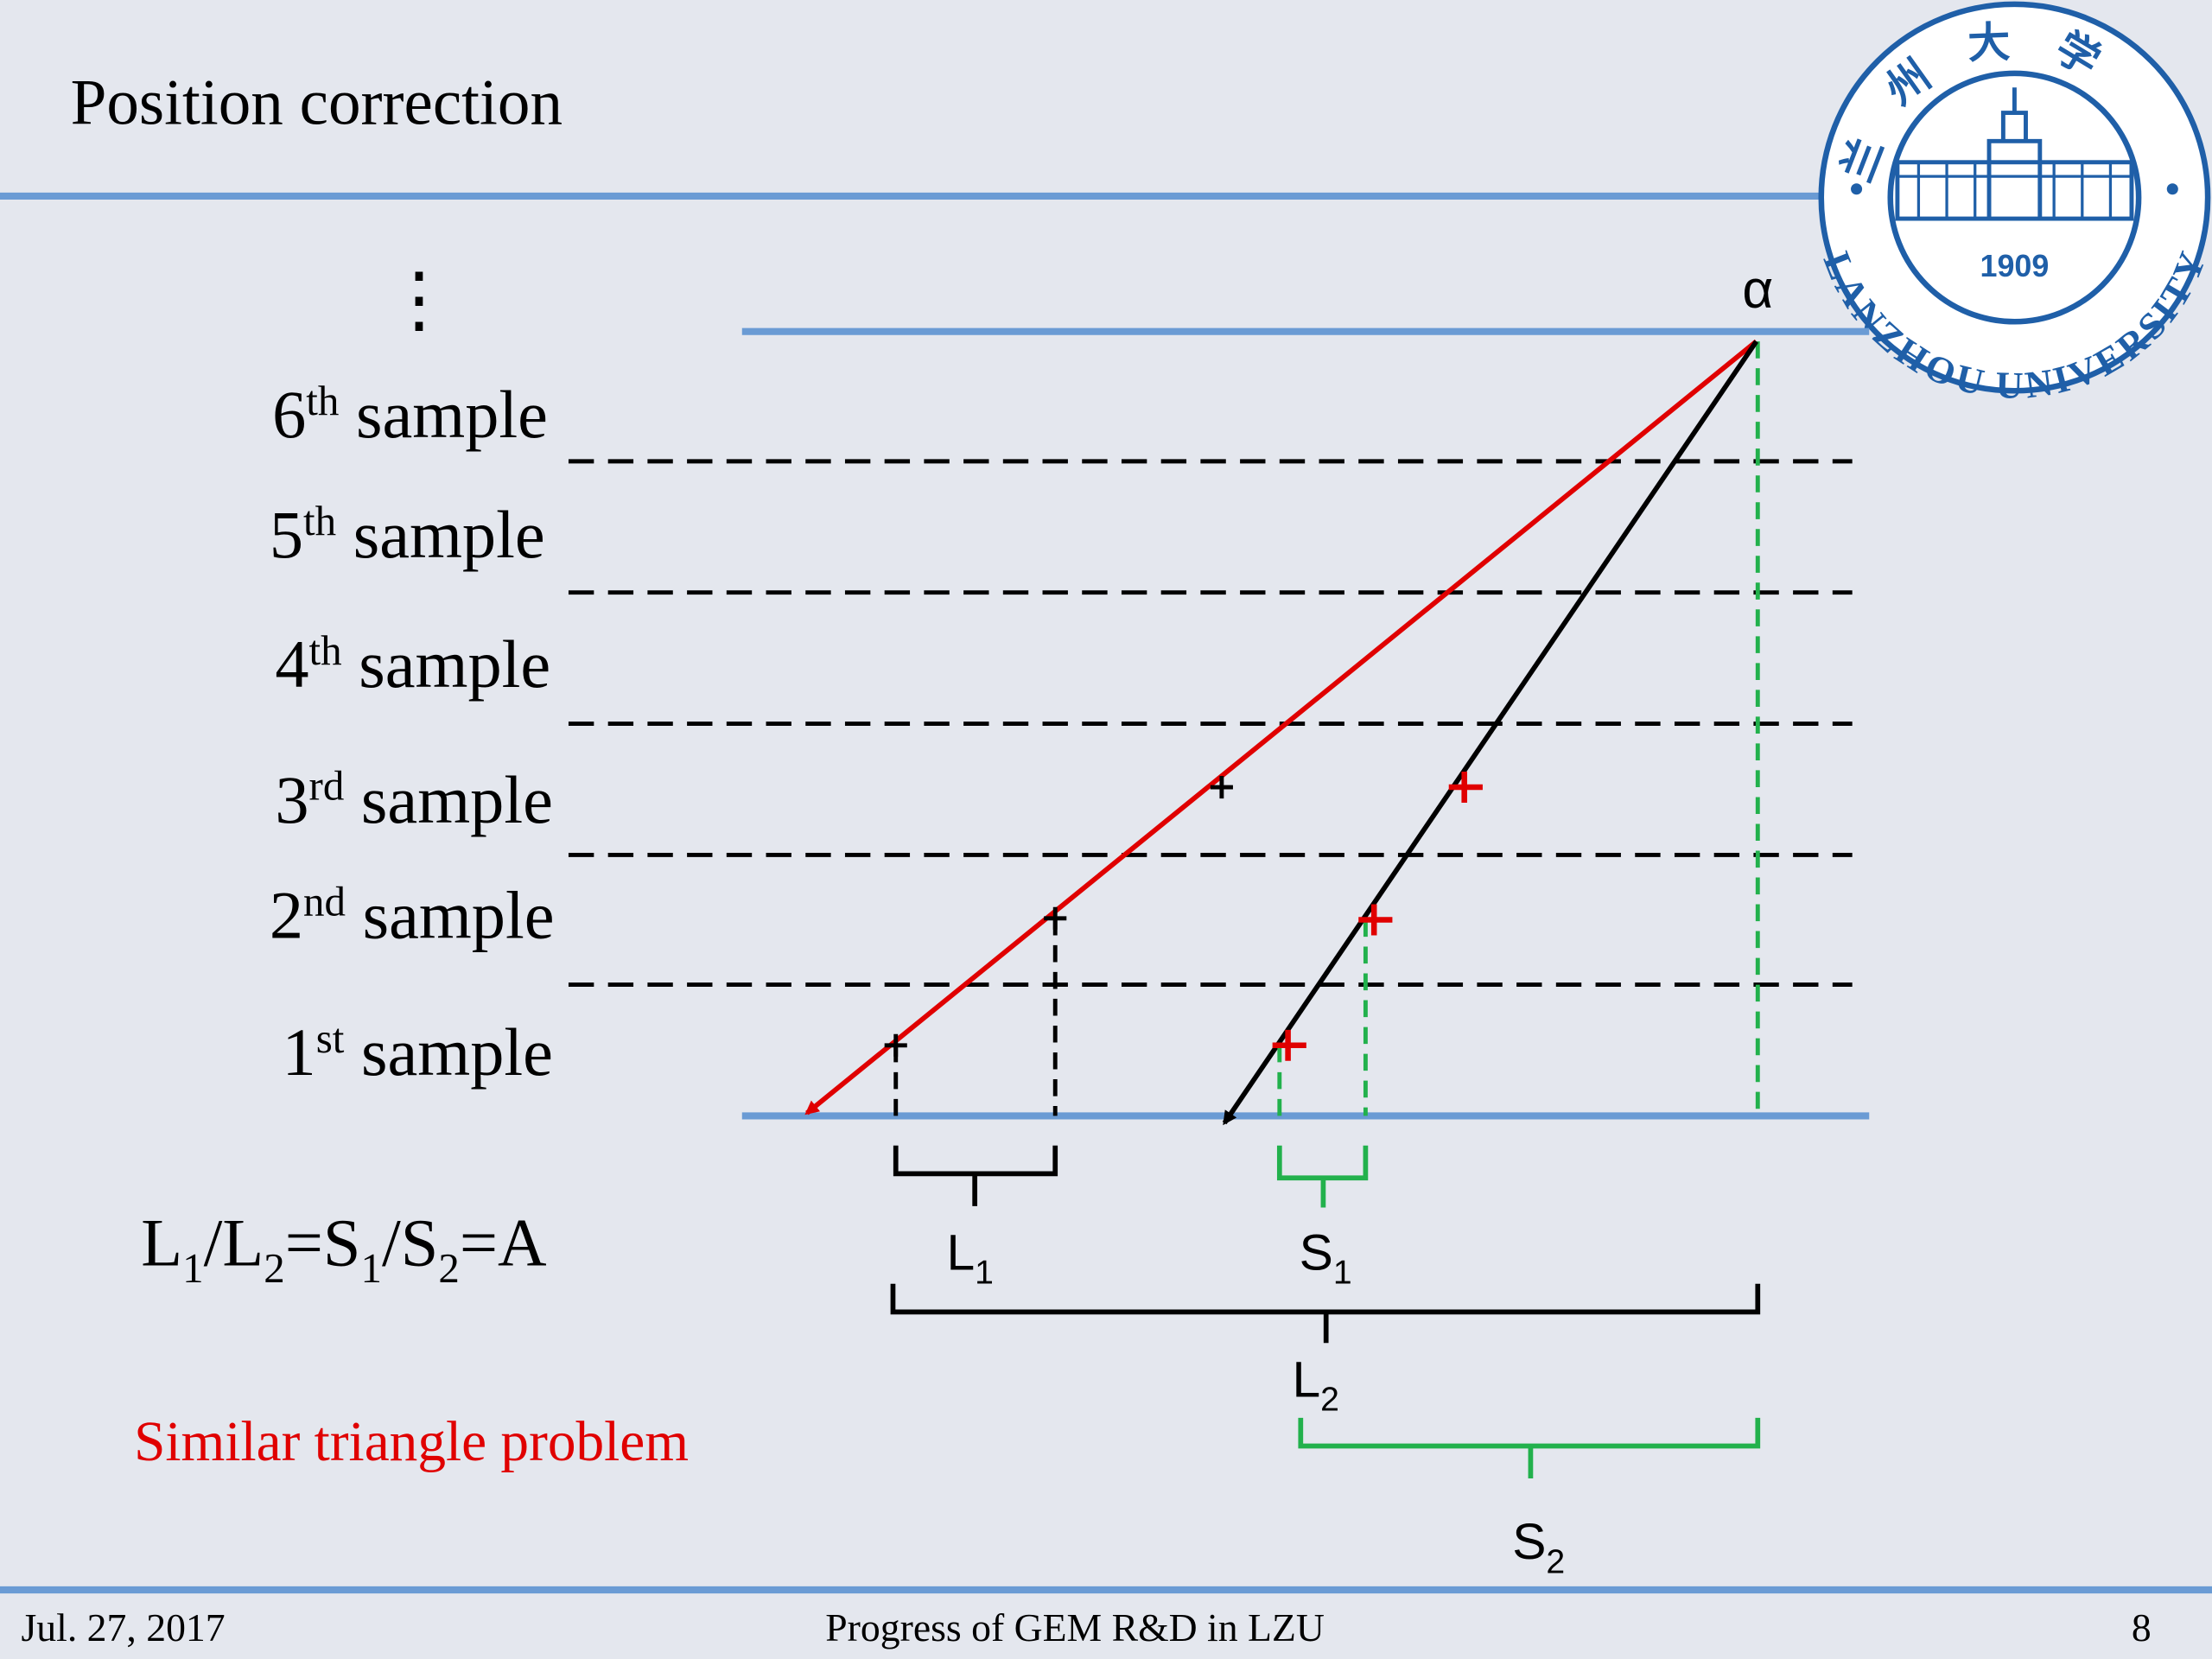 This screenshot has height=1659, width=2212. What do you see at coordinates (330, 1038) in the screenshot?
I see `sample-suffix: st` at bounding box center [330, 1038].